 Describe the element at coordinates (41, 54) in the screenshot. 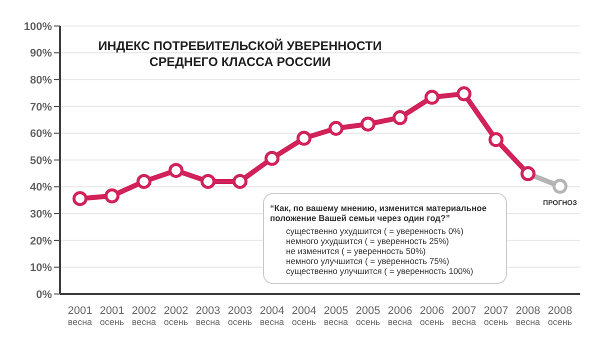

I see `y-tick-label: 90%` at that location.